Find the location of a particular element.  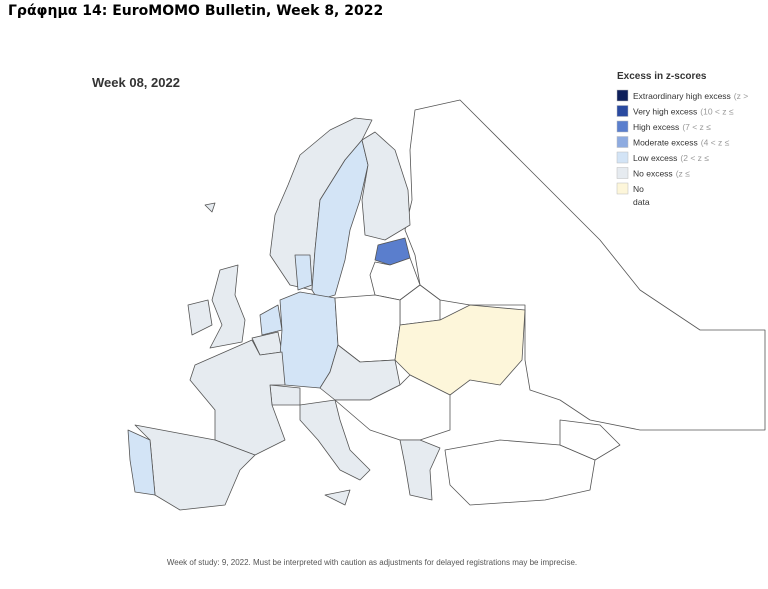

turkey is located at coordinates (520, 472).